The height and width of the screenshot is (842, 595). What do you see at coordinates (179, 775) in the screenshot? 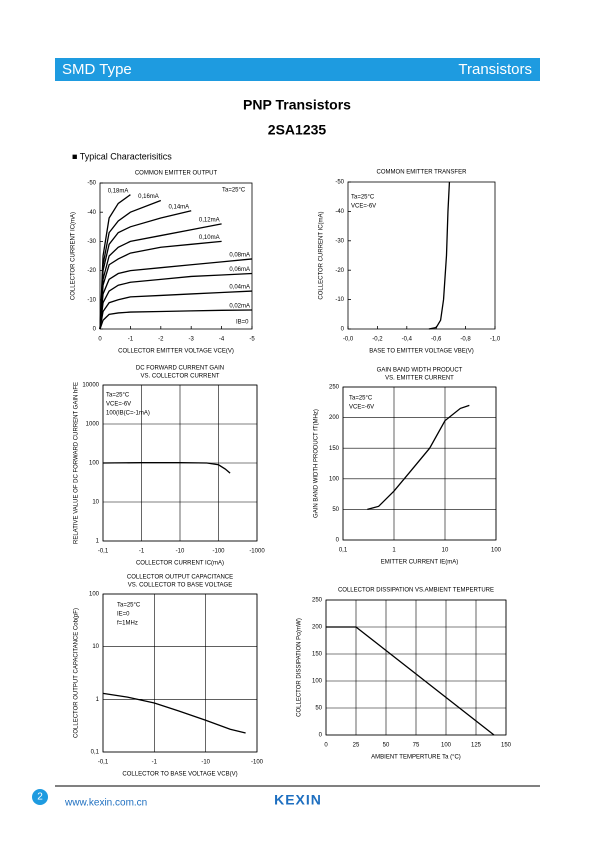
I see `x-axis-label: COLLECTOR TO BASE VOLTAGE VCB(V)` at bounding box center [179, 775].